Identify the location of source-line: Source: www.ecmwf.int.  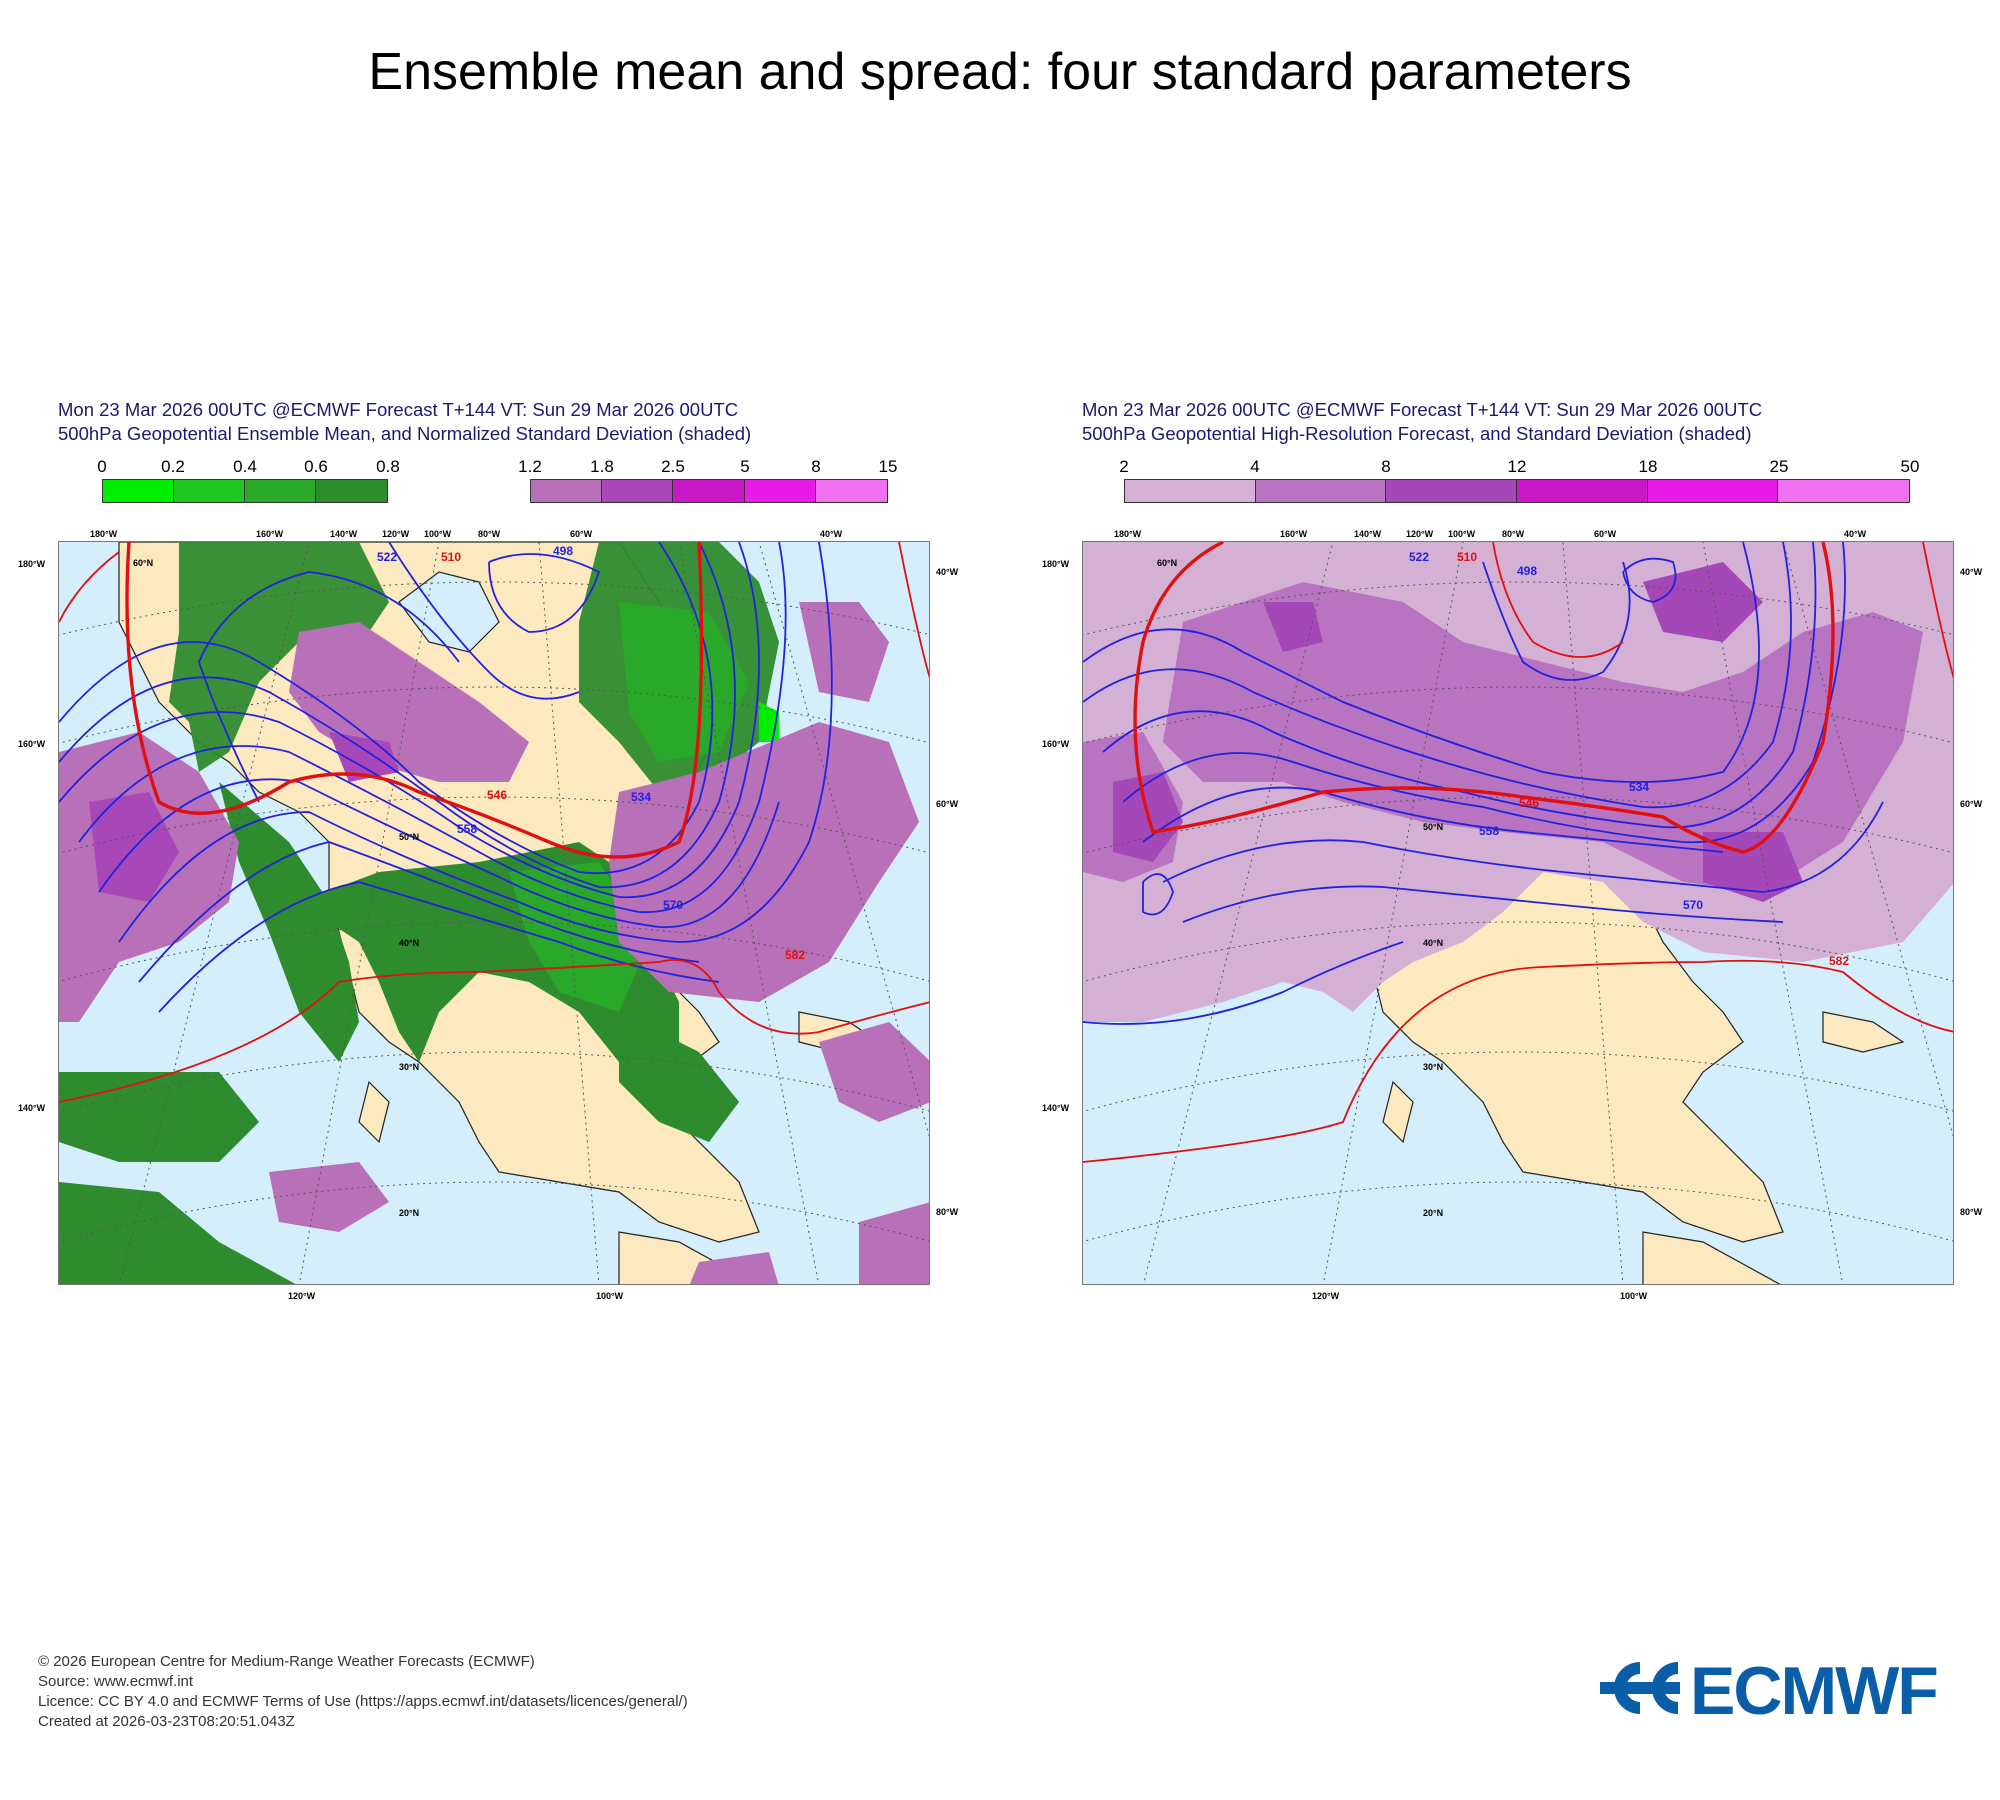
(116, 1681).